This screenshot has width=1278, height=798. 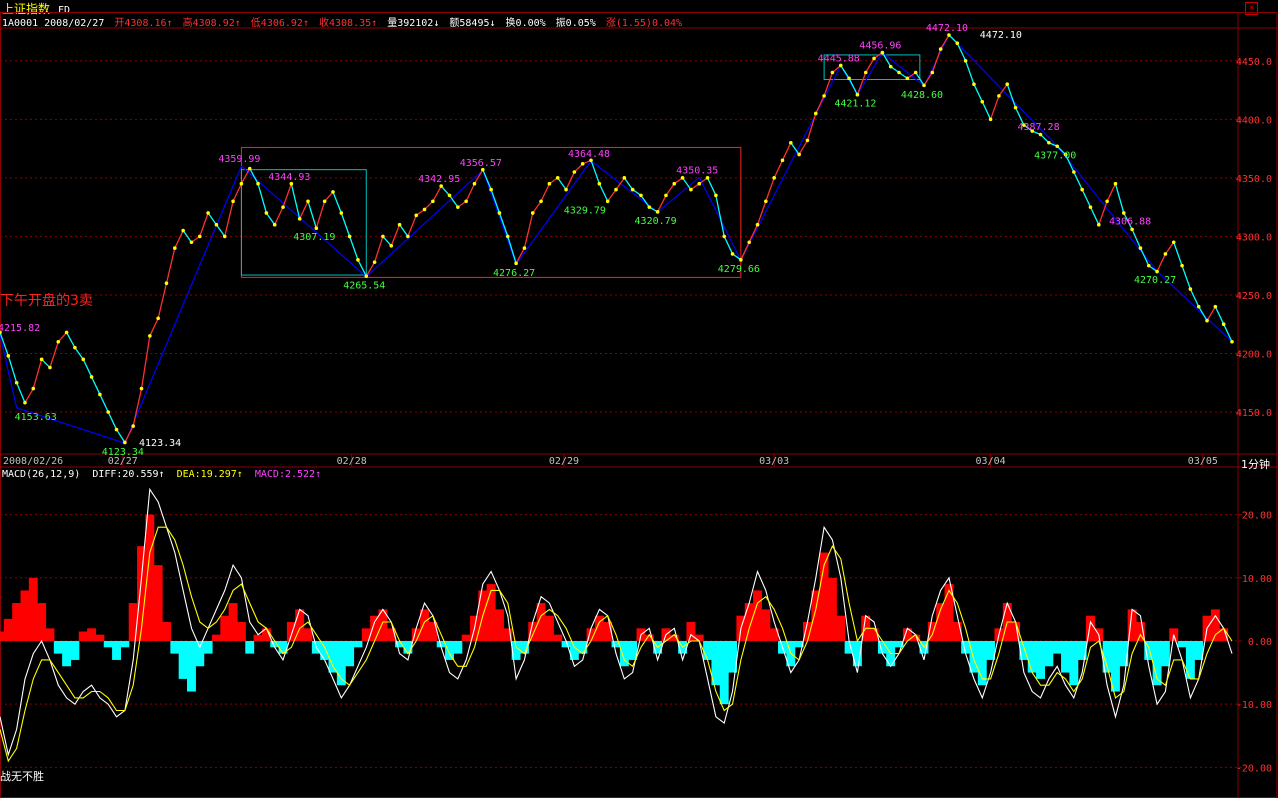 I want to click on pivot-box, so click(x=872, y=67).